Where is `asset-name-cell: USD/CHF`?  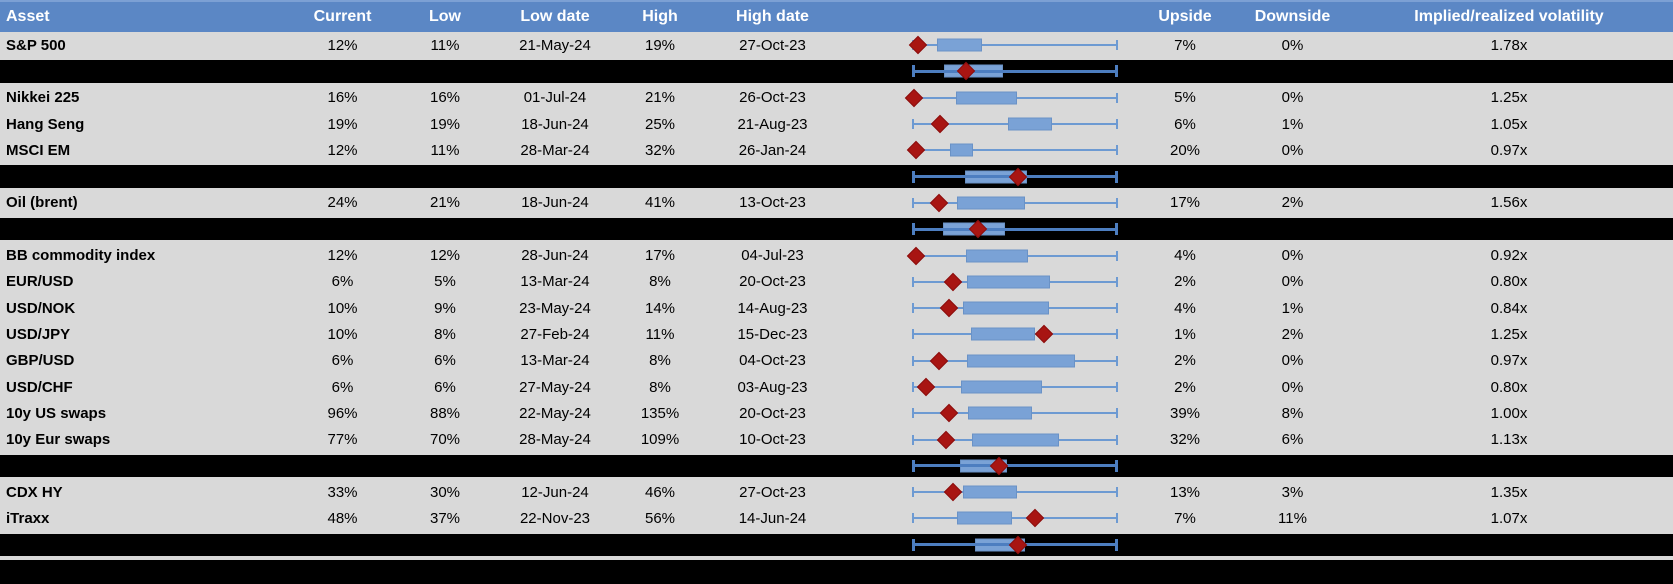
asset-name-cell: USD/CHF is located at coordinates (39, 387).